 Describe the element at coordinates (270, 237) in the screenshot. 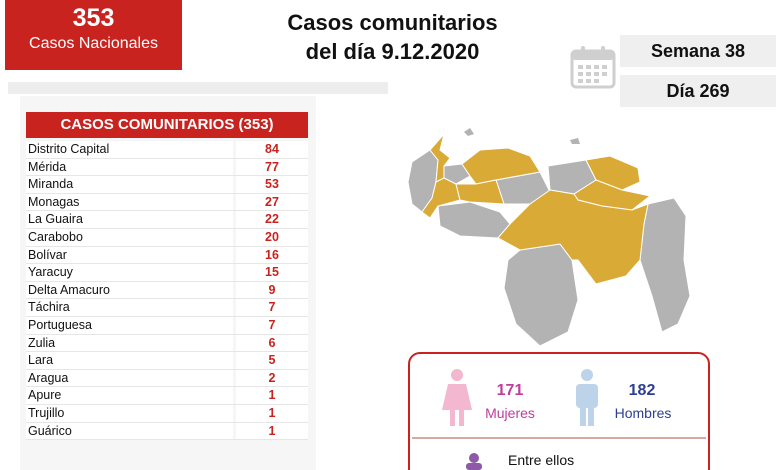

I see `state-cases: 20` at that location.